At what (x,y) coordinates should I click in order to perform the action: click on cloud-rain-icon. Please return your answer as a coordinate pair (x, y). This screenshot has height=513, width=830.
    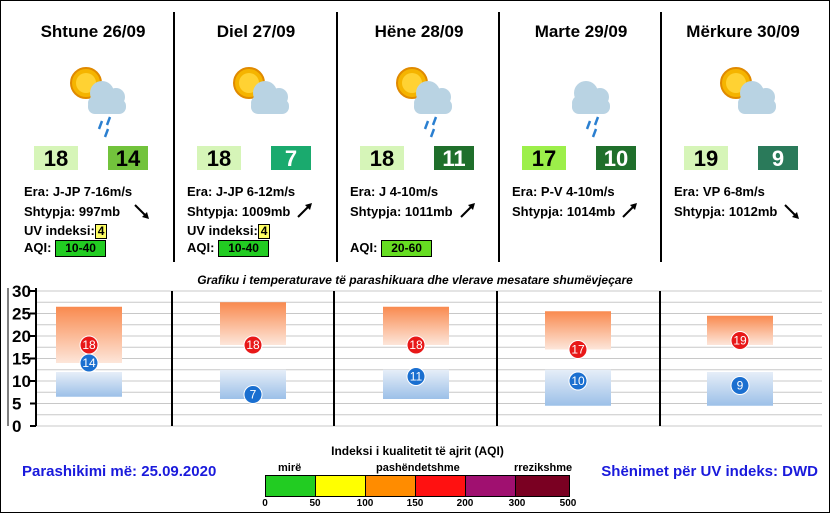
    Looking at the image, I should click on (584, 97).